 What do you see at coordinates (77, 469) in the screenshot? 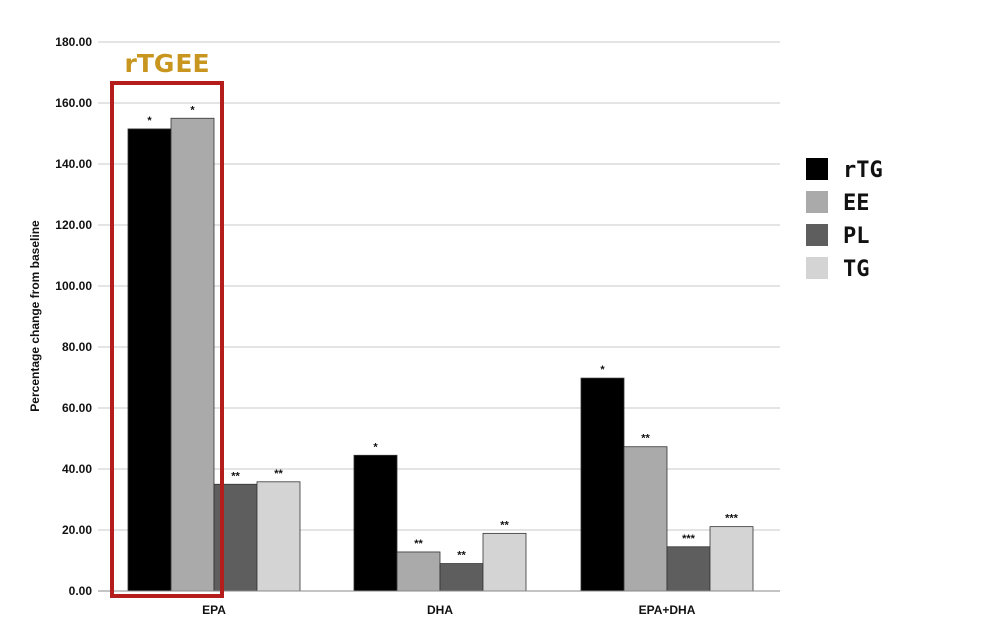
I see `y-tick-label: 40.00` at bounding box center [77, 469].